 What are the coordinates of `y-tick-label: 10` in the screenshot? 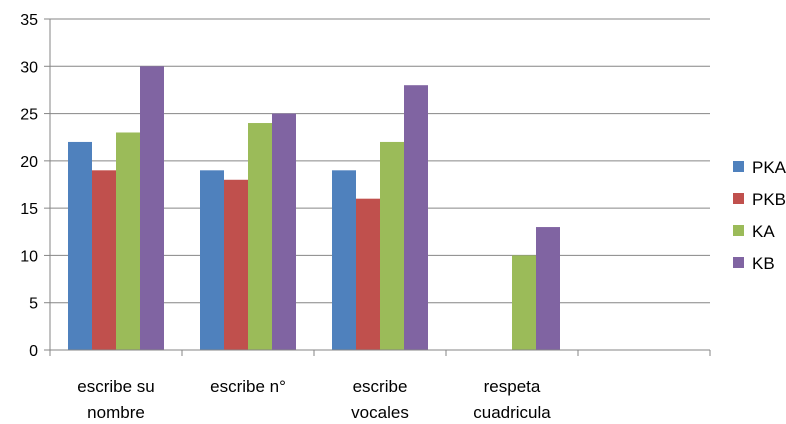 It's located at (29, 256).